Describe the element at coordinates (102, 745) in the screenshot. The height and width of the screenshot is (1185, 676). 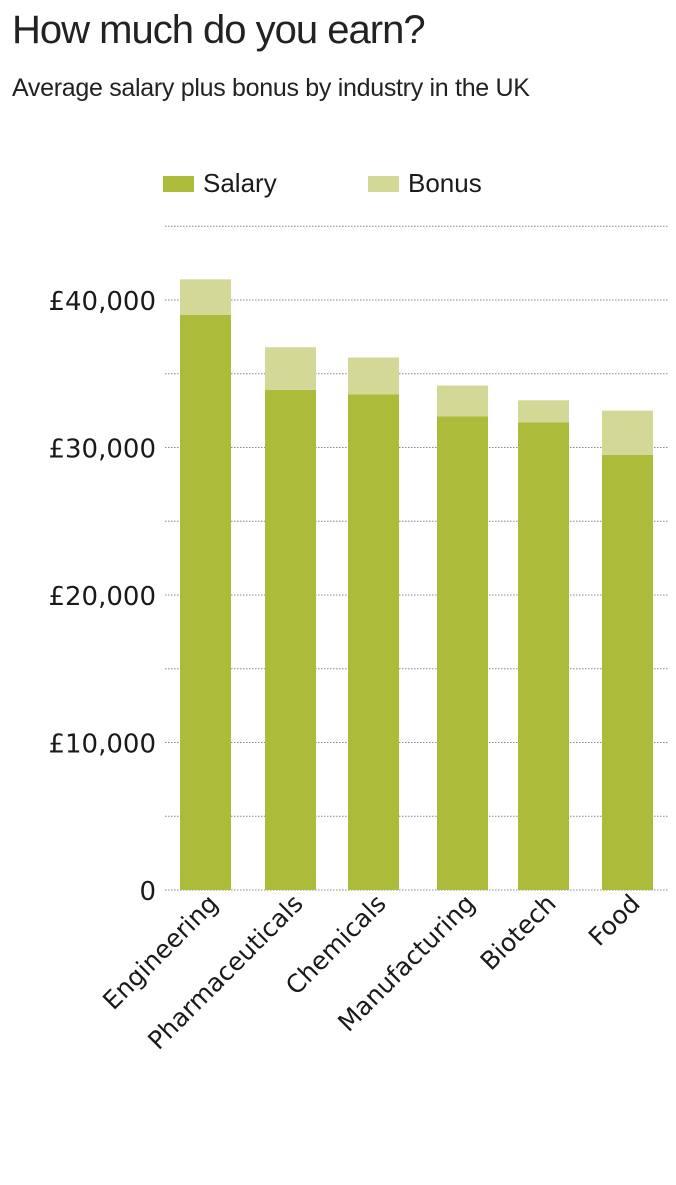
I see `y-tick-label: £10,000` at that location.